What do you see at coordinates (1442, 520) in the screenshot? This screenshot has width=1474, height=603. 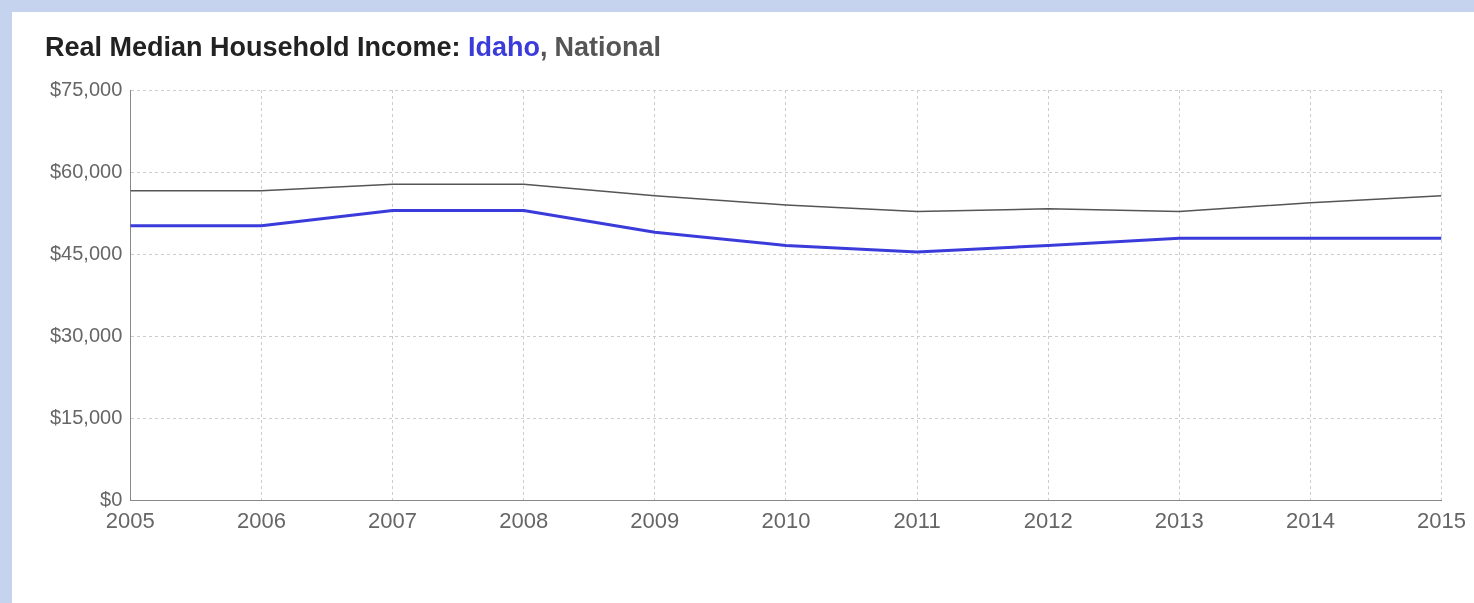 I see `x-tick-label: 2015` at bounding box center [1442, 520].